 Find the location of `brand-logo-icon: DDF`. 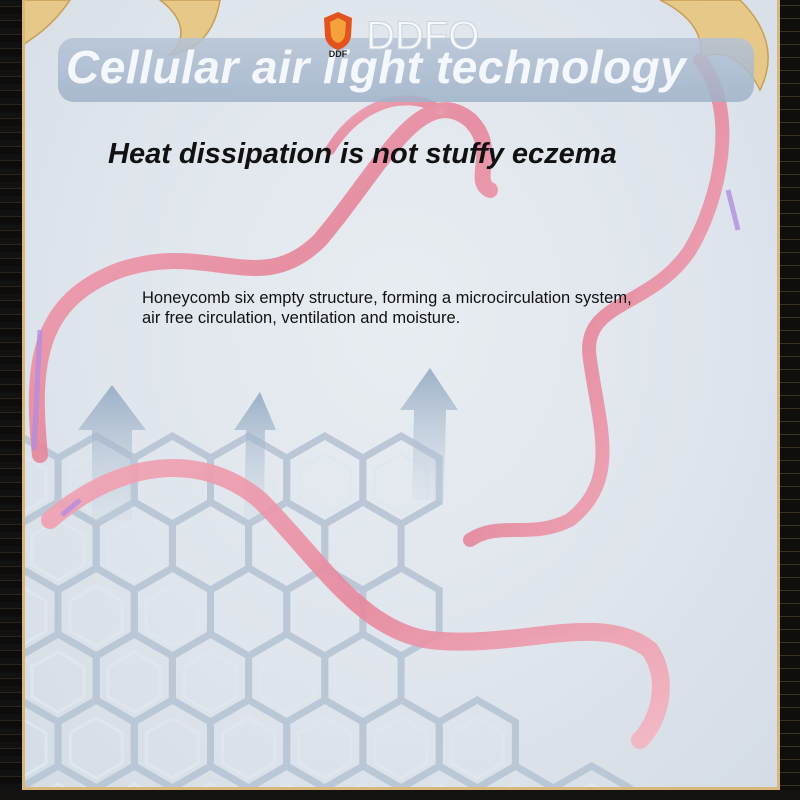

brand-logo-icon: DDF is located at coordinates (338, 35).